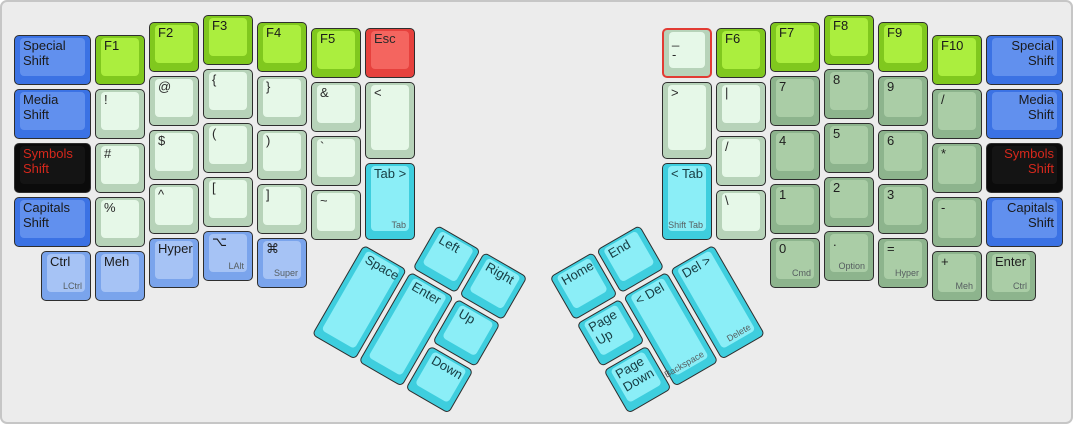 Image resolution: width=1073 pixels, height=424 pixels. Describe the element at coordinates (795, 260) in the screenshot. I see `keycap-surface: 0 Cmd` at that location.